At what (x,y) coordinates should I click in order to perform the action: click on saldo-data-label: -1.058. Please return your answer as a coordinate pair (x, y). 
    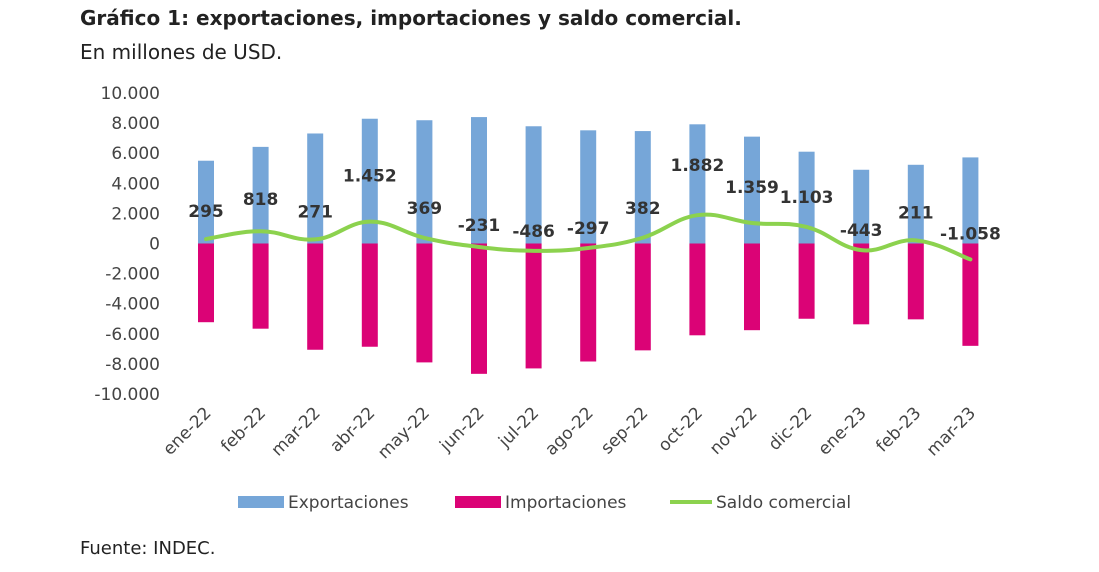
    Looking at the image, I should click on (970, 234).